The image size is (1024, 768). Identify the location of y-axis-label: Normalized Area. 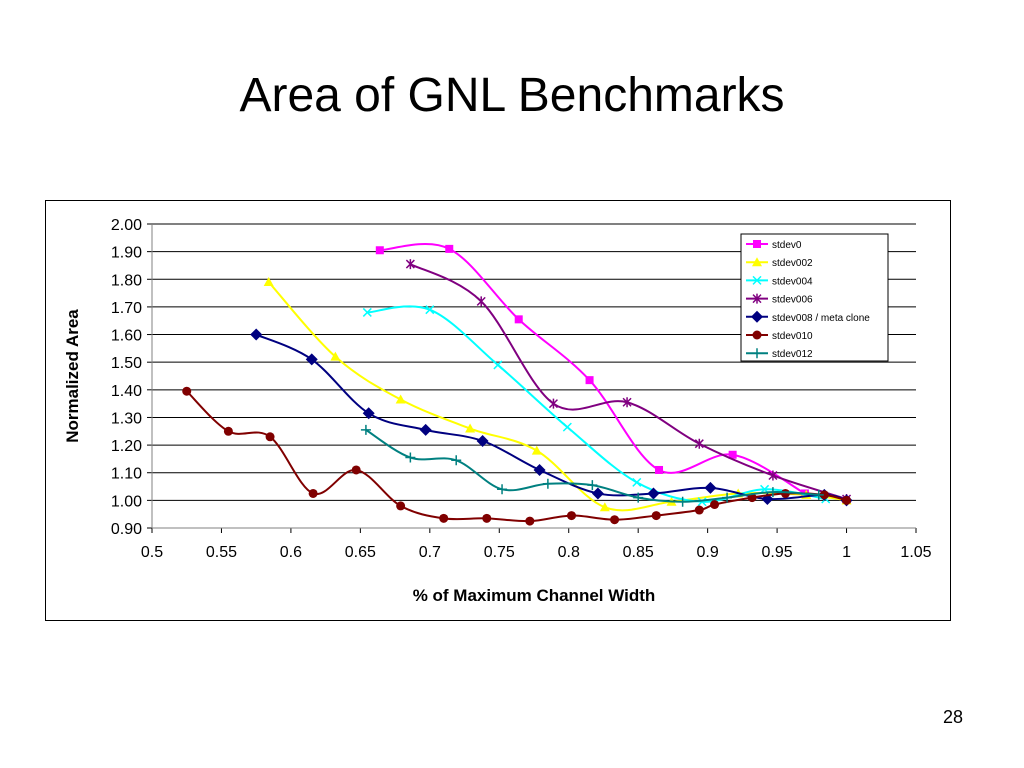
(72, 376).